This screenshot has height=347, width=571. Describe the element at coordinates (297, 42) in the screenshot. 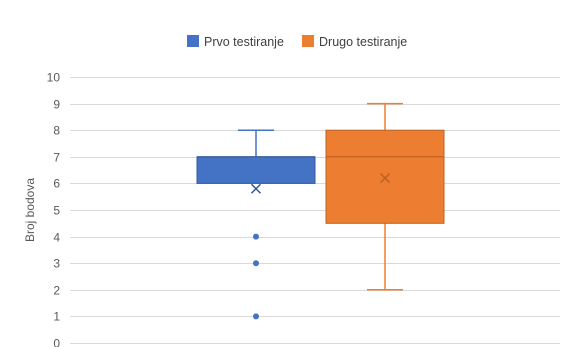

I see `legend: Prvo testiranje Drugo testiranje` at that location.